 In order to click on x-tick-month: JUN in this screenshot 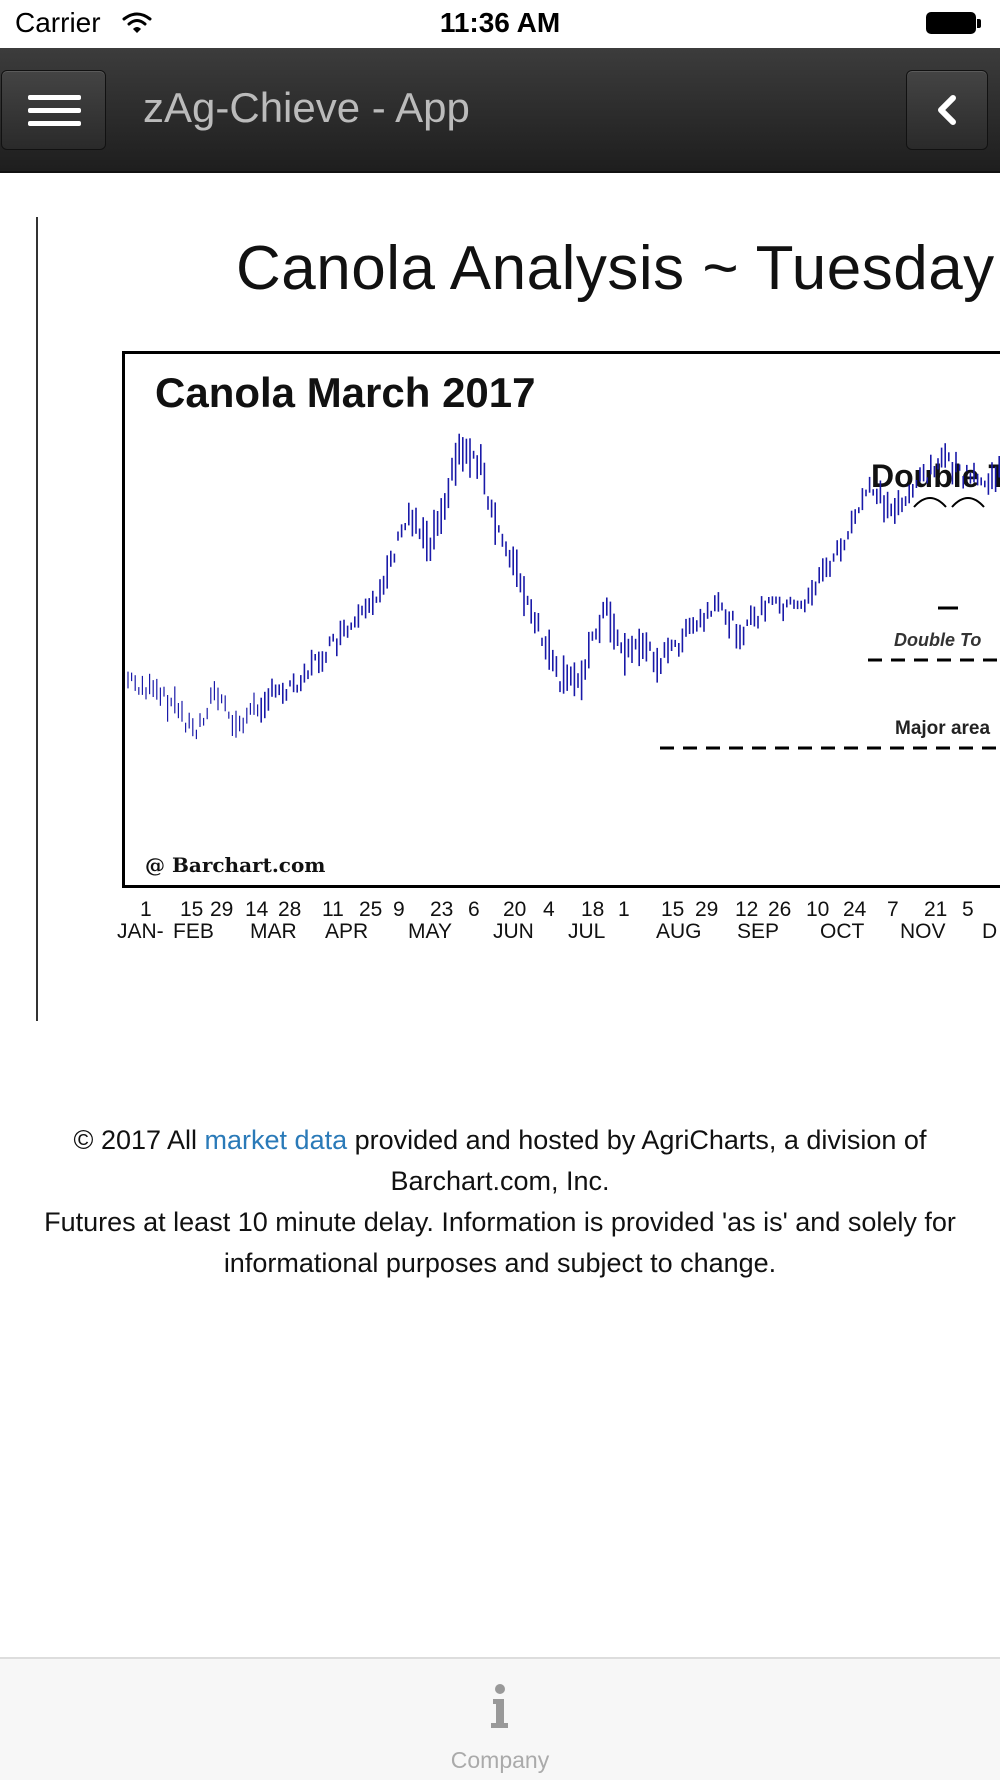, I will do `click(513, 931)`.